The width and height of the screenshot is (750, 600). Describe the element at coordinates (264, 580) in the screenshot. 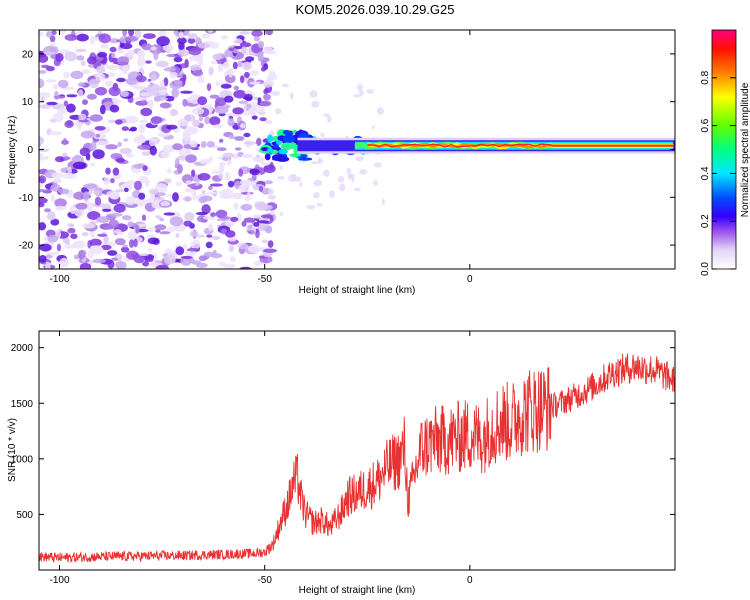

I see `snr-x-tick-label: -50` at that location.